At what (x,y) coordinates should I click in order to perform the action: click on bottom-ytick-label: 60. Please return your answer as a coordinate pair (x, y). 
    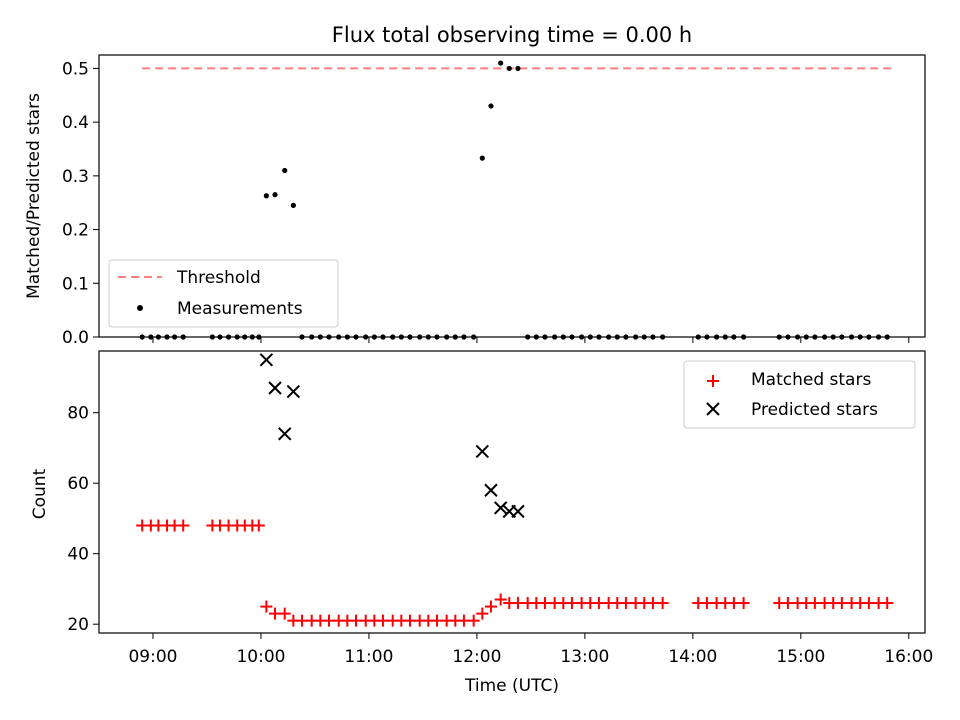
    Looking at the image, I should click on (78, 484).